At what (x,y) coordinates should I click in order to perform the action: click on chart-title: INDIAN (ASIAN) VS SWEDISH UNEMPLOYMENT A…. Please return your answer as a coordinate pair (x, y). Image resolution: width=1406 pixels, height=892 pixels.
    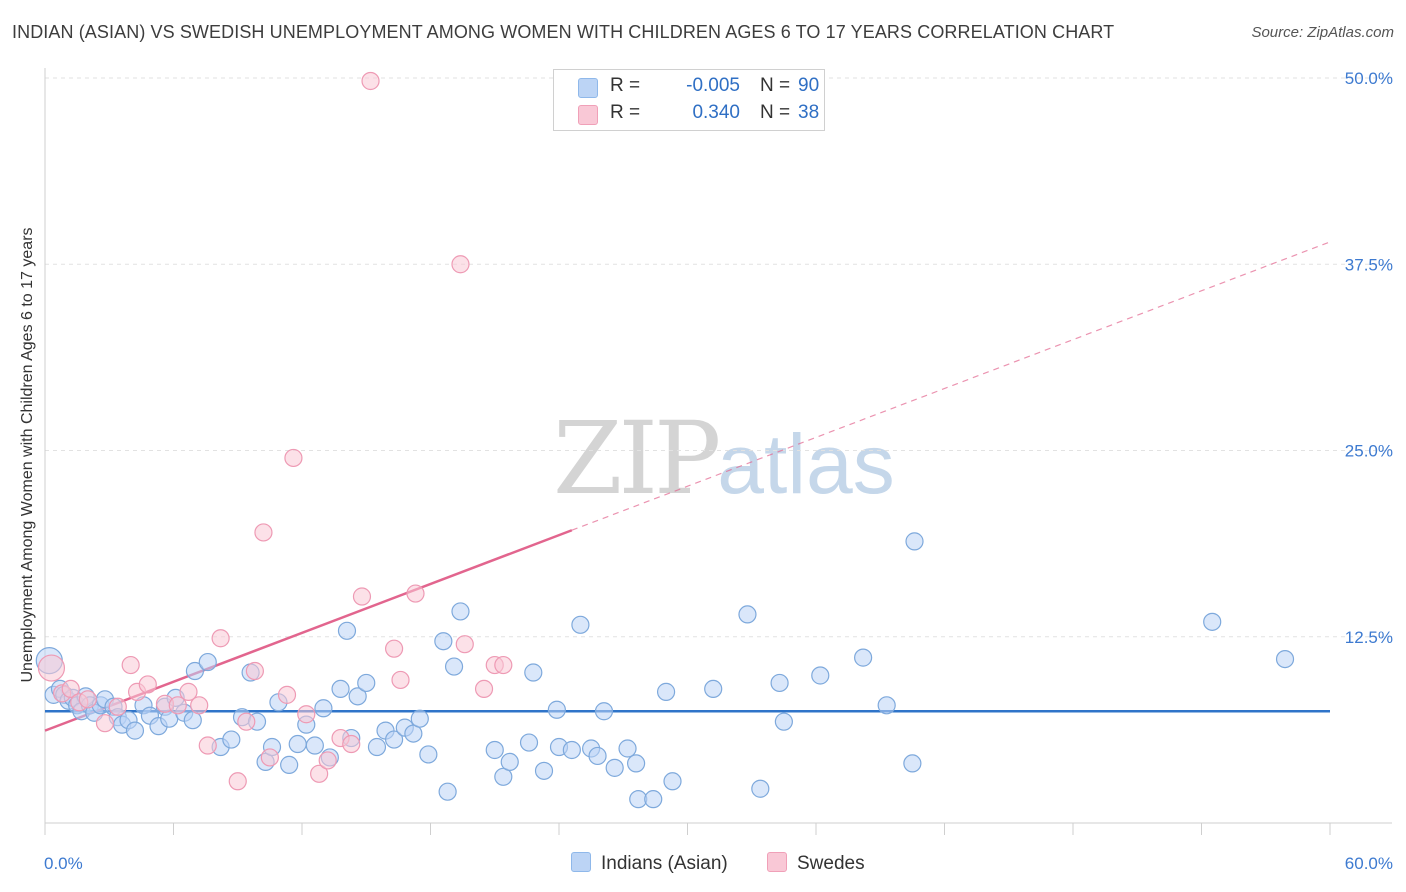
    Looking at the image, I should click on (563, 32).